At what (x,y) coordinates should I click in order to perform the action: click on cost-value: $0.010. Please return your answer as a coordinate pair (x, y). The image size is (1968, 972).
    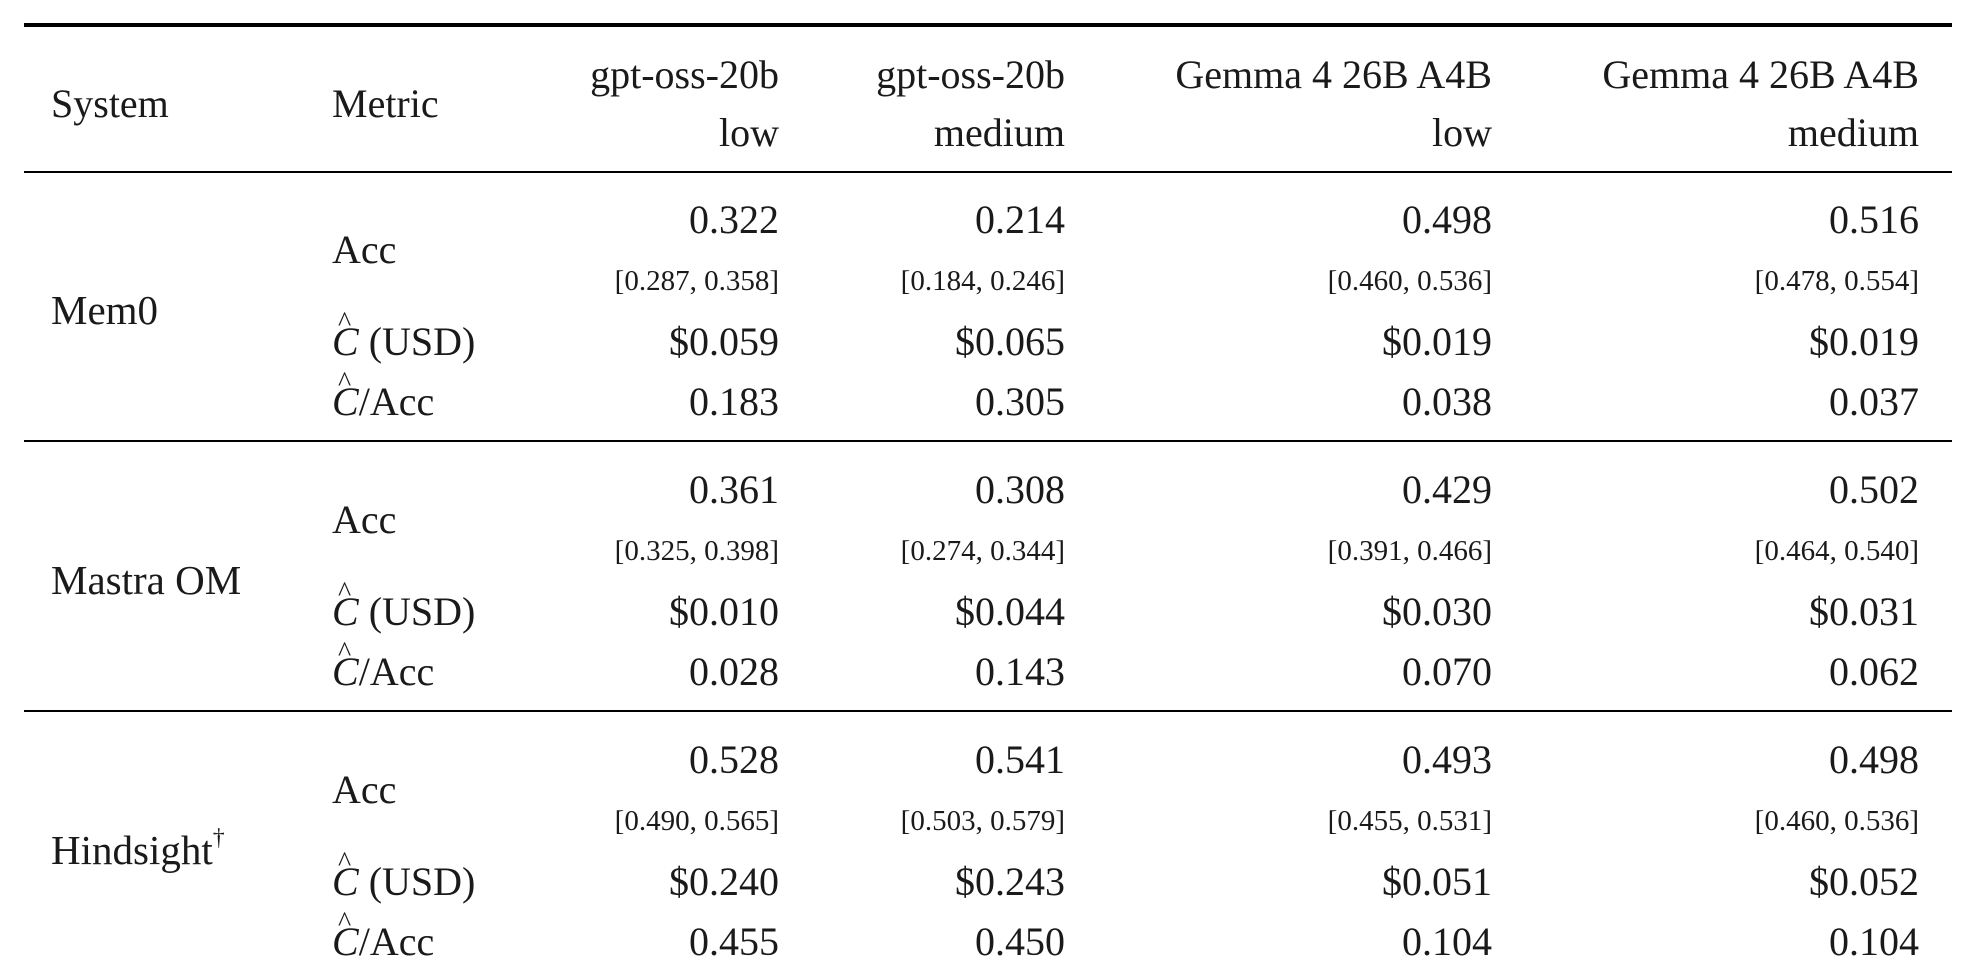
    Looking at the image, I should click on (724, 611).